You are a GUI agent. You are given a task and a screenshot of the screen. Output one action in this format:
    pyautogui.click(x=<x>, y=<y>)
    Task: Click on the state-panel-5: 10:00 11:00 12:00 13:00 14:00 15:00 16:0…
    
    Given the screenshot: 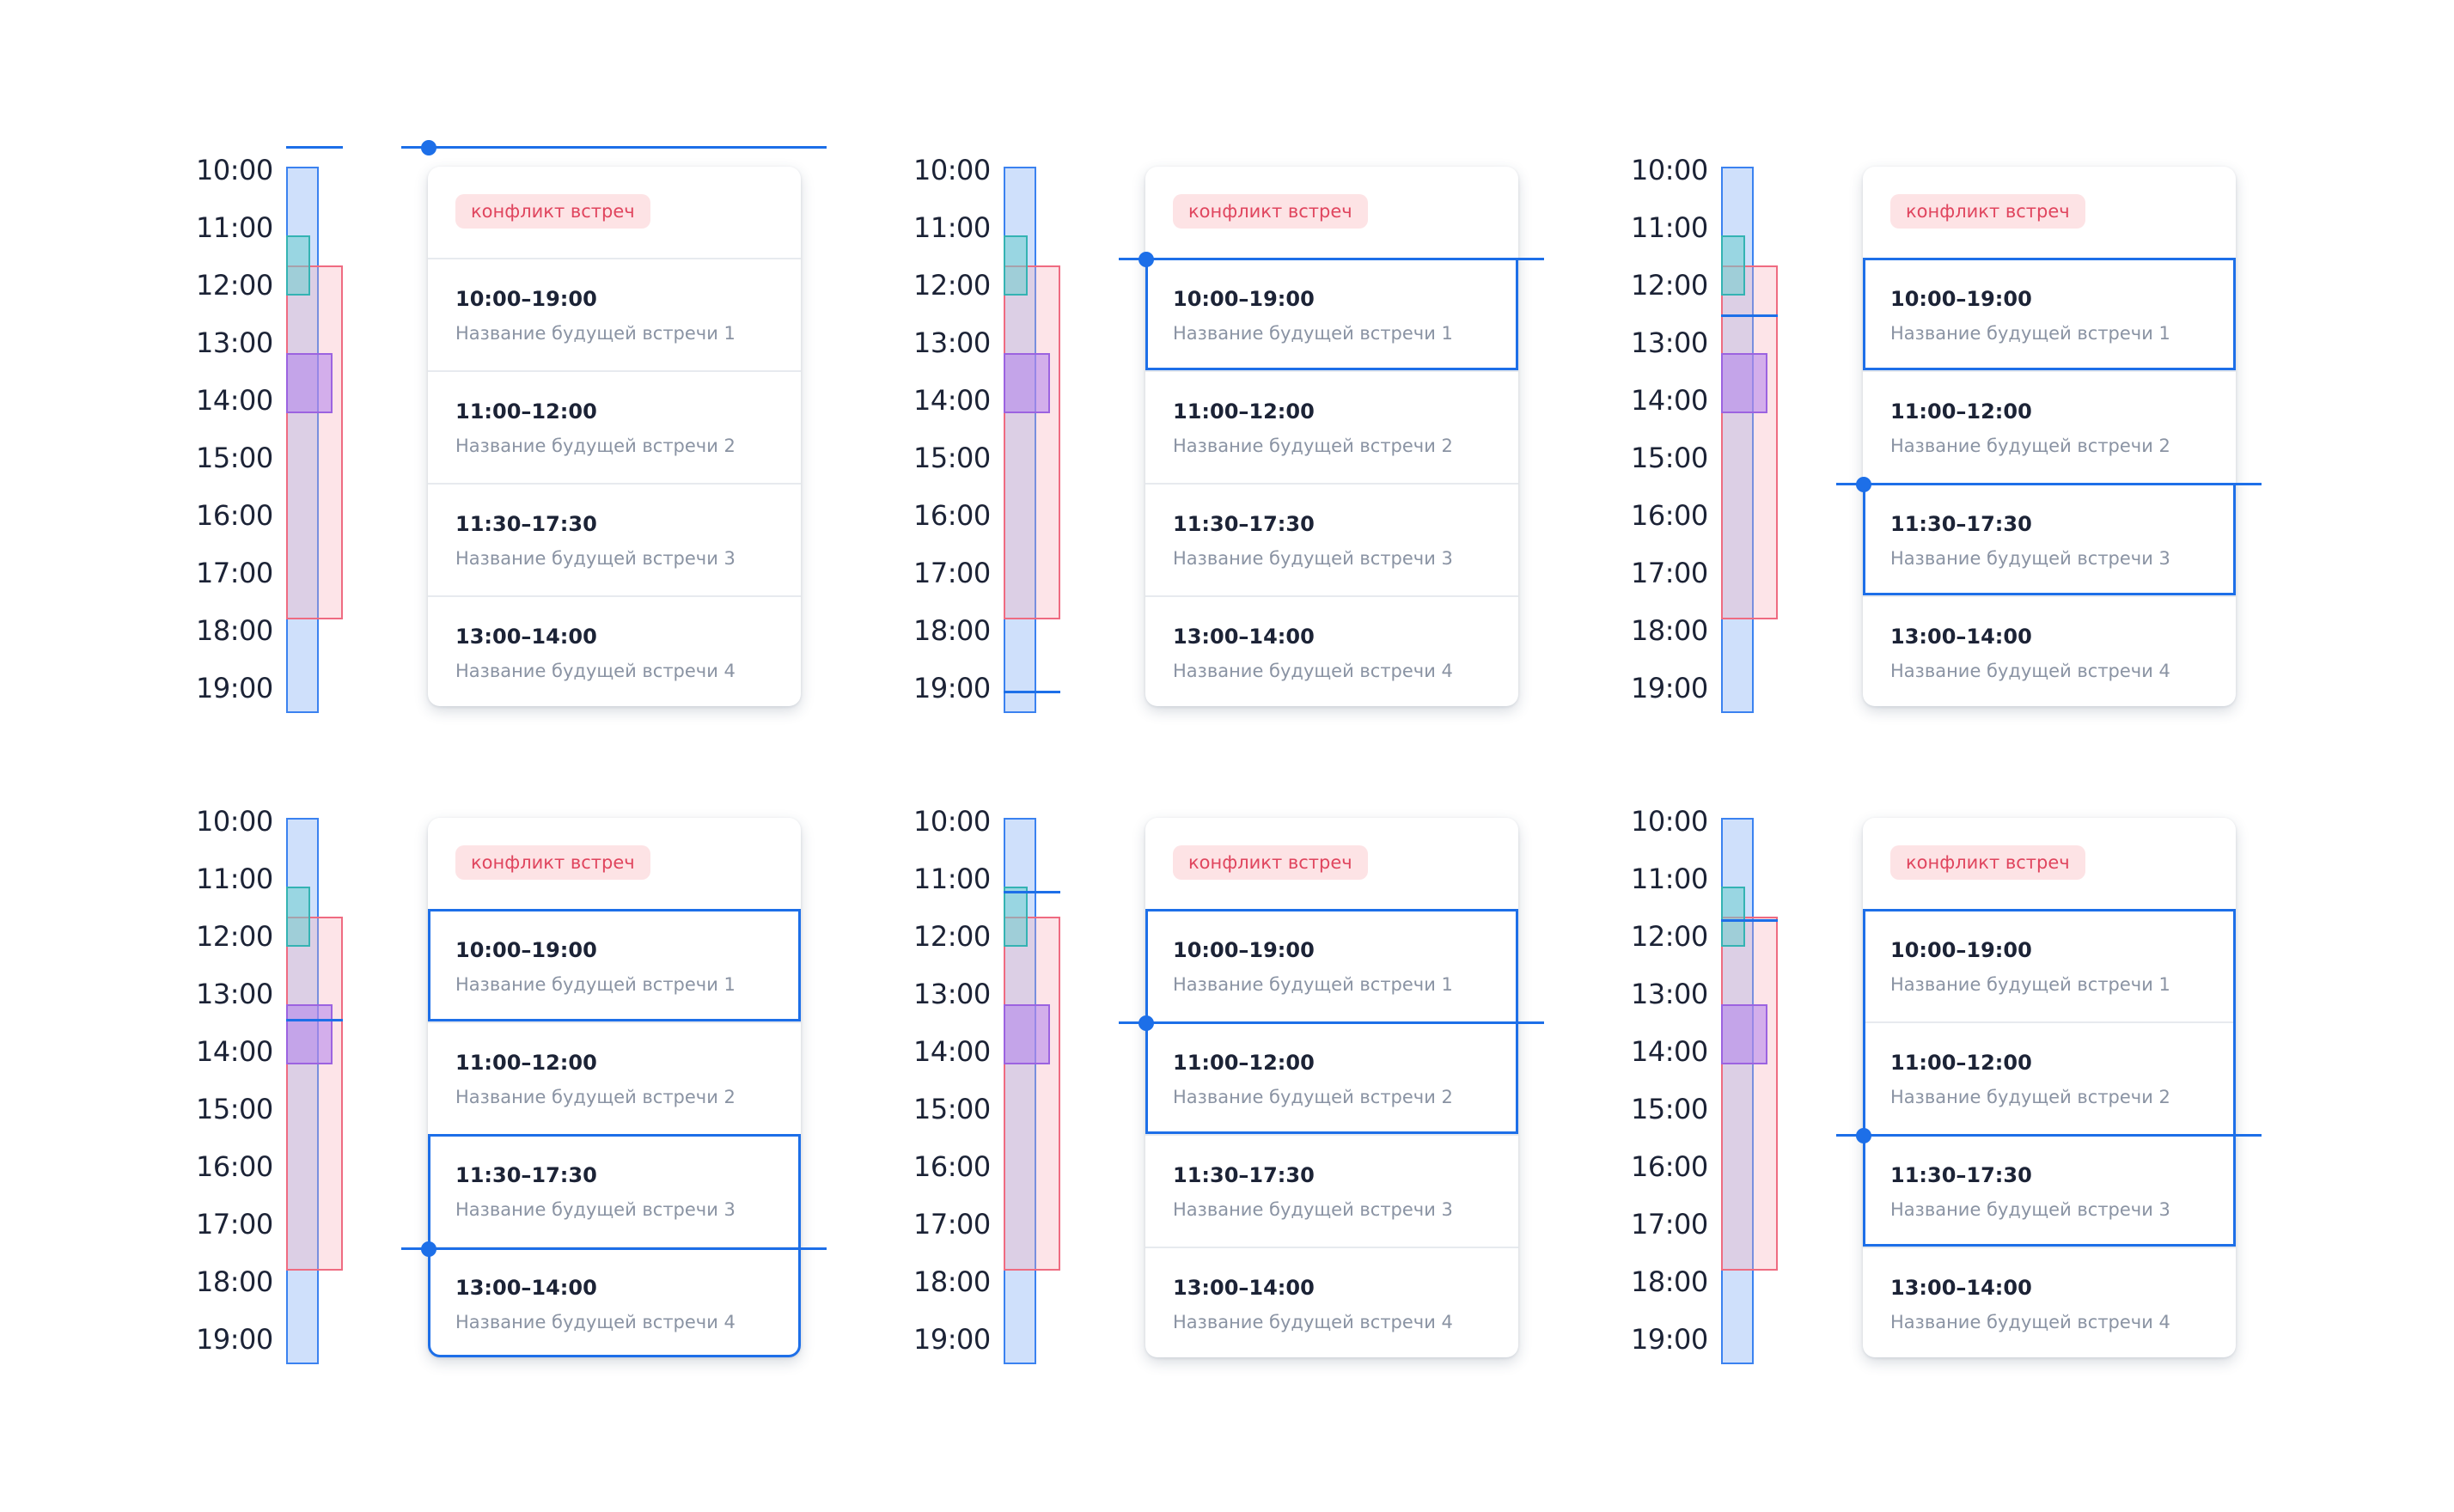 What is the action you would take?
    pyautogui.click(x=1233, y=1106)
    